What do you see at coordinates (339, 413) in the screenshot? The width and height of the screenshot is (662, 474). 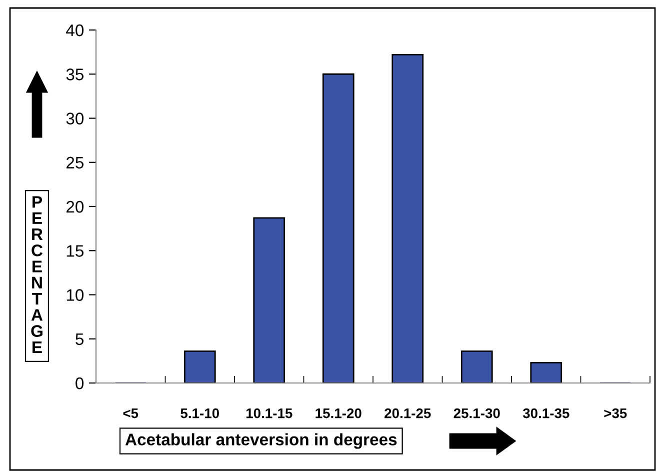 I see `x-tick-label: 15.1-20` at bounding box center [339, 413].